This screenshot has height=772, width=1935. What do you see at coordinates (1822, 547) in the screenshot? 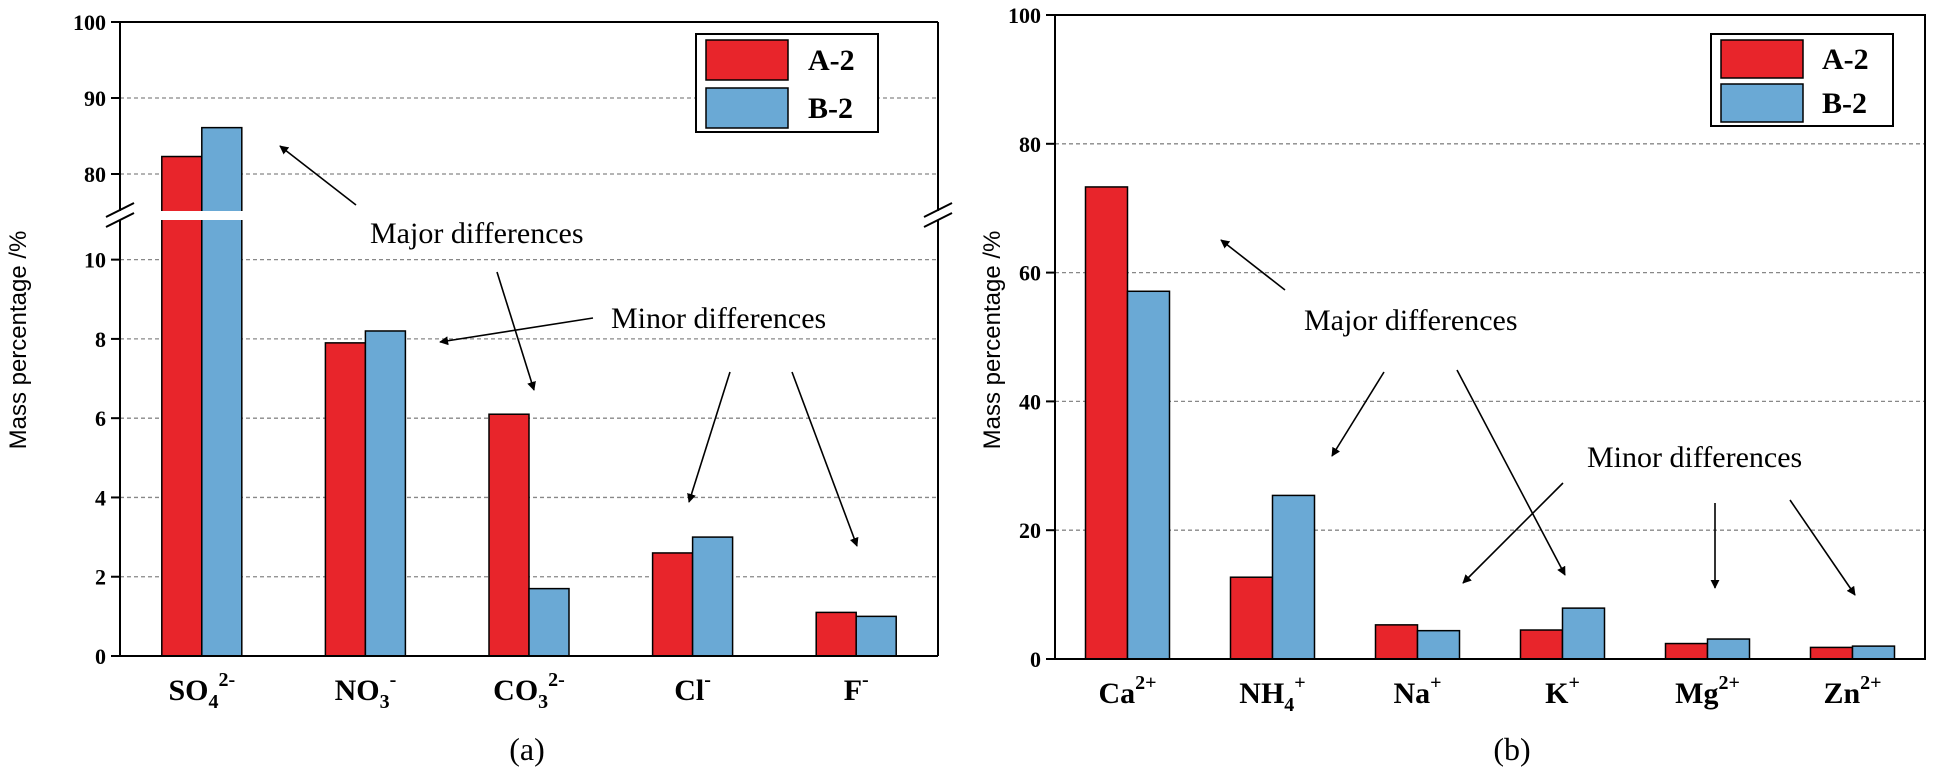
I see `arrow-minor-to-zn` at bounding box center [1822, 547].